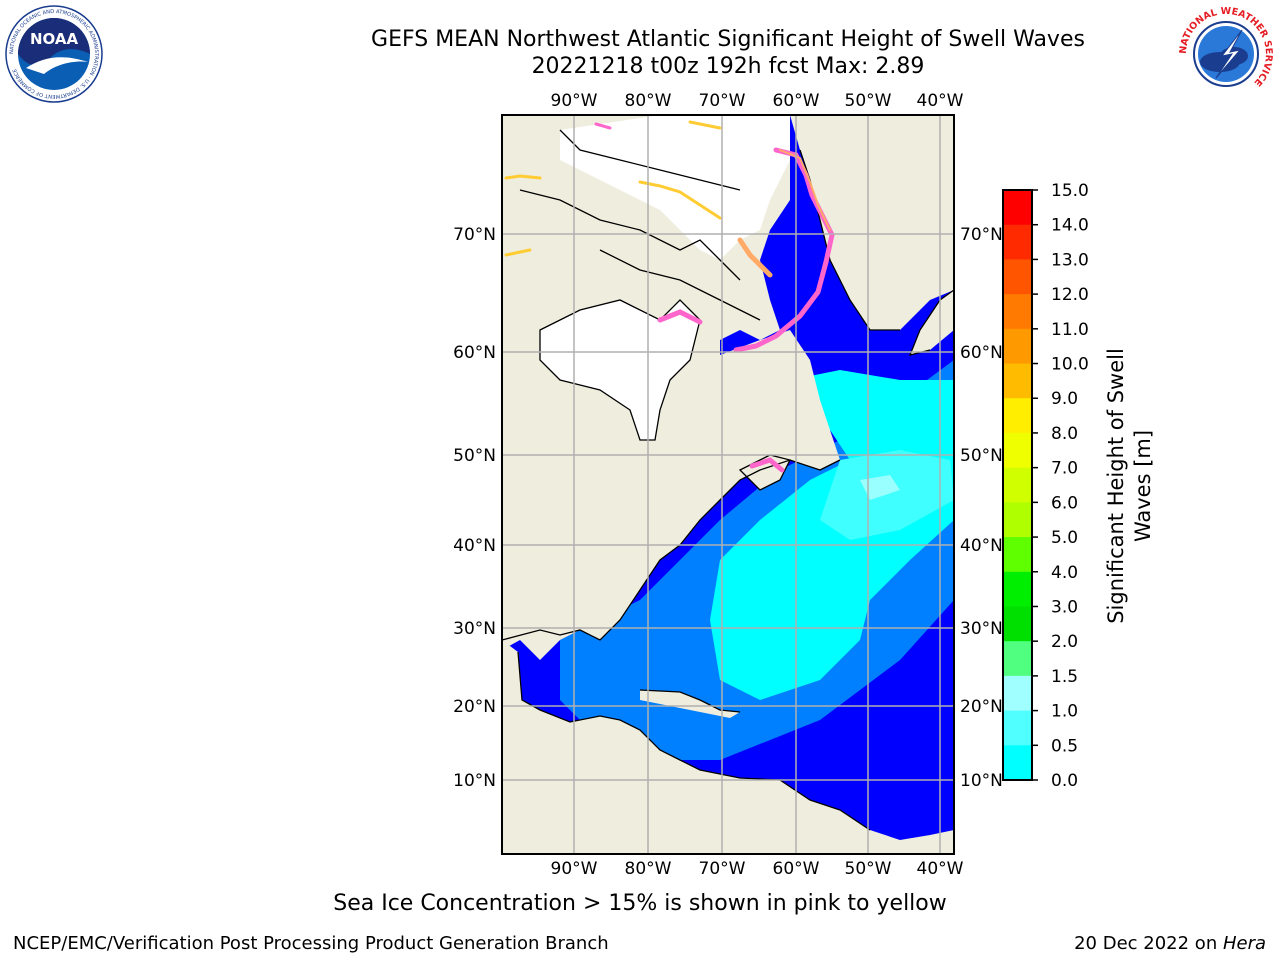 The width and height of the screenshot is (1280, 960). What do you see at coordinates (1070, 191) in the screenshot?
I see `colorbar-tick-label-0: 15.0` at bounding box center [1070, 191].